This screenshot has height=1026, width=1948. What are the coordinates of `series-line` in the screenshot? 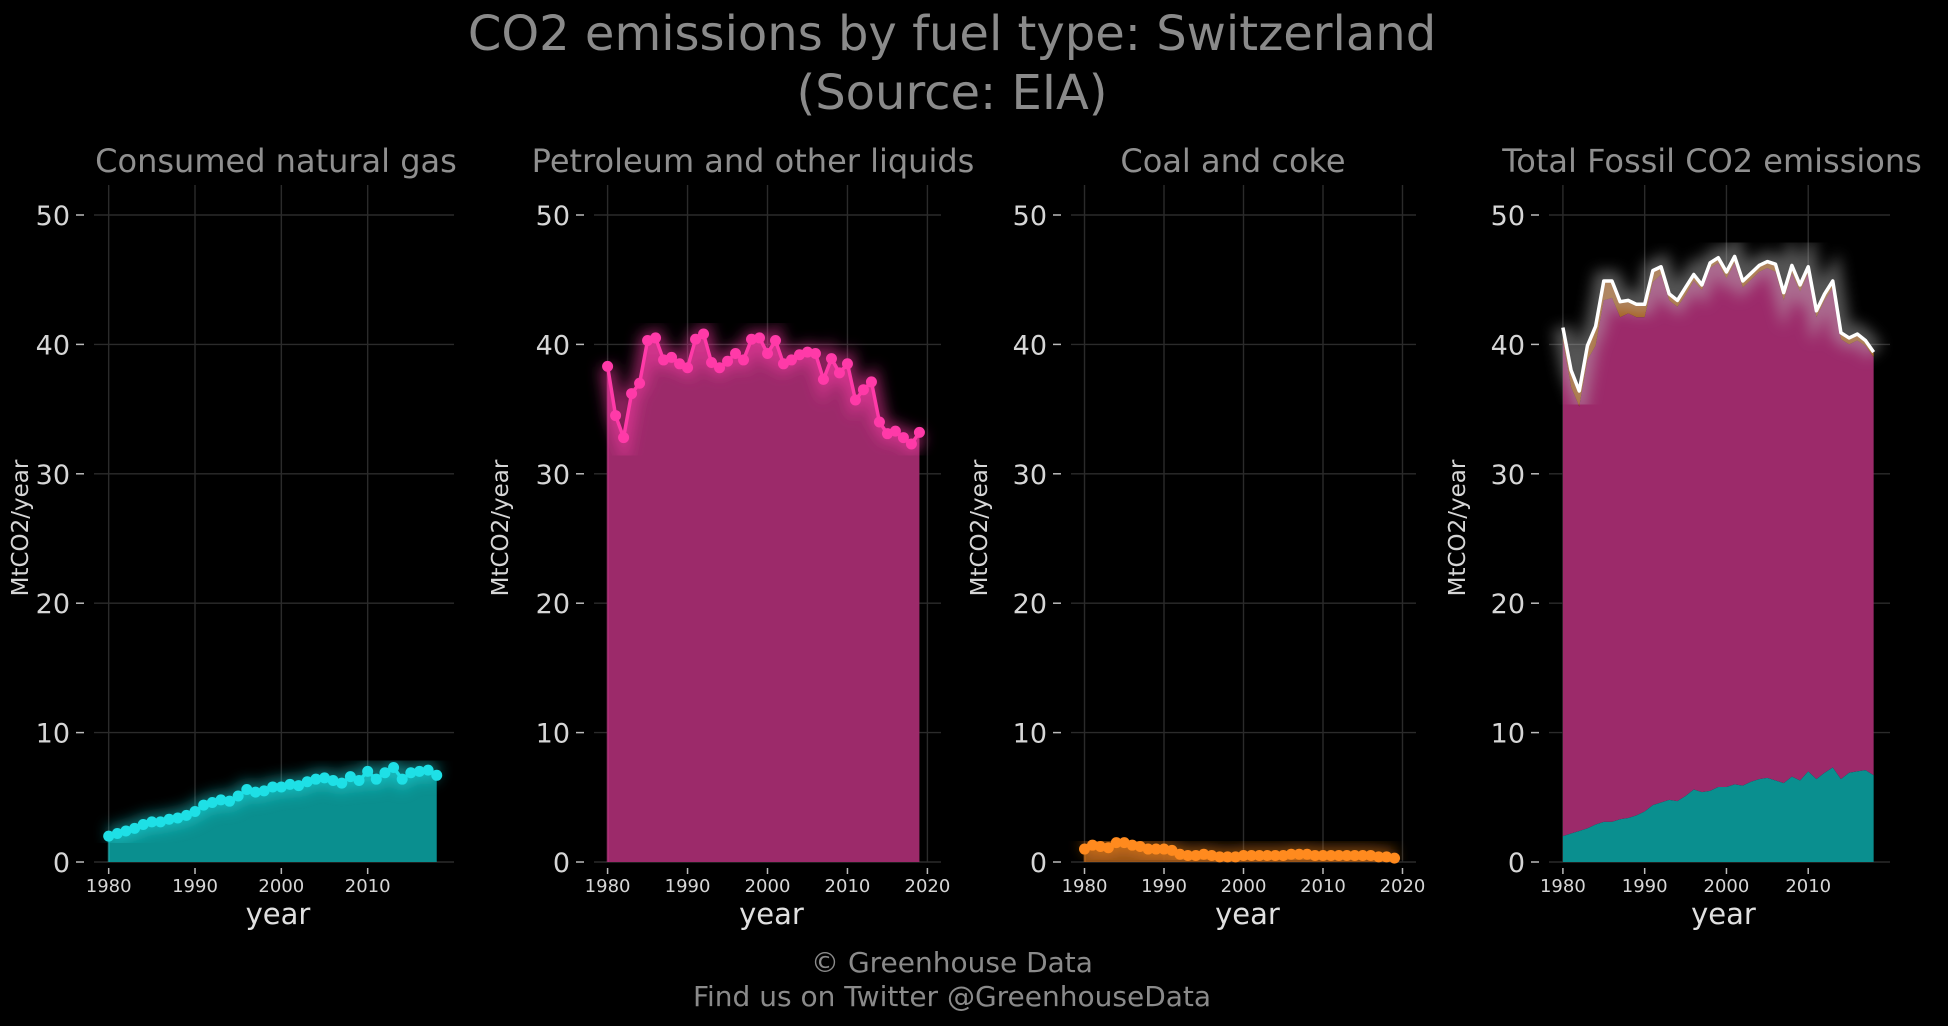 It's located at (763, 389).